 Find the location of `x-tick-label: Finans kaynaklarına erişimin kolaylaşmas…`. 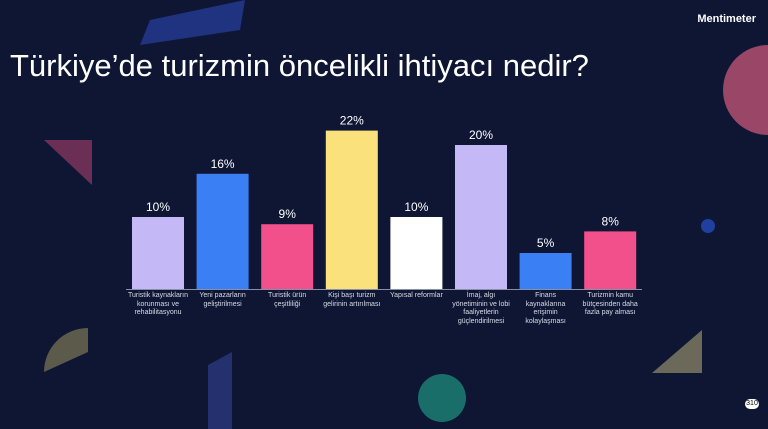

x-tick-label: Finans kaynaklarına erişimin kolaylaşmas… is located at coordinates (545, 308).